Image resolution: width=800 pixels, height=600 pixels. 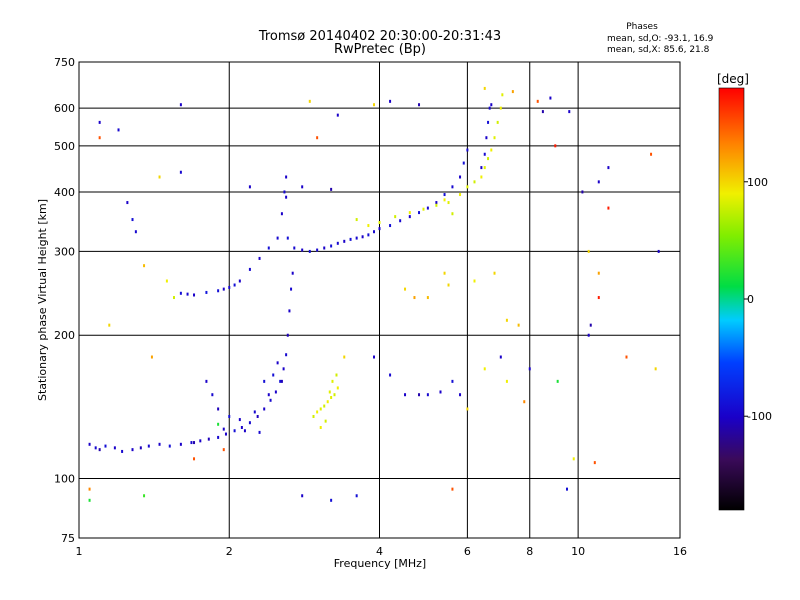 What do you see at coordinates (750, 299) in the screenshot?
I see `colorbar-tick-label: 0` at bounding box center [750, 299].